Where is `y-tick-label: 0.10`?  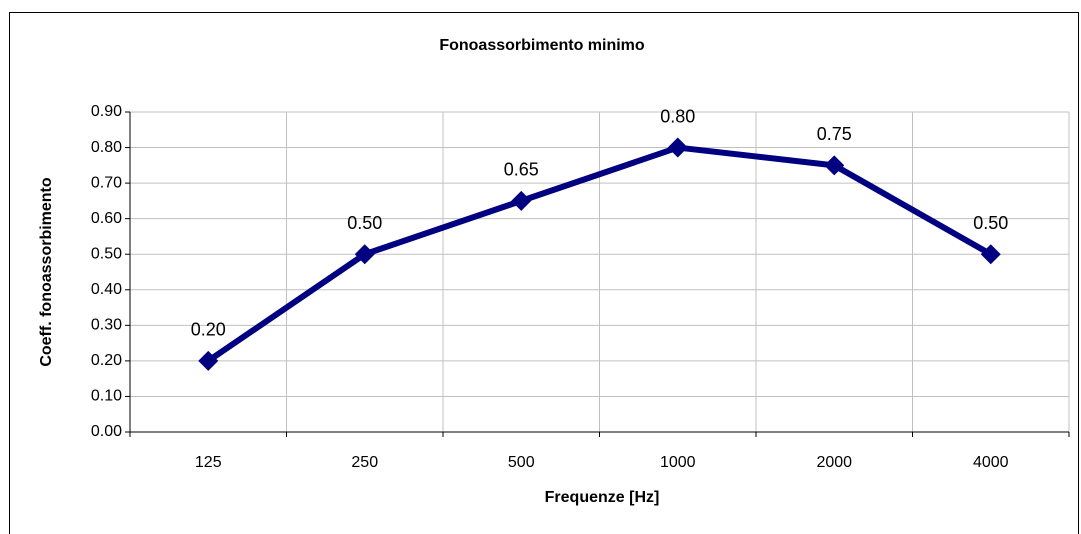 y-tick-label: 0.10 is located at coordinates (106, 396).